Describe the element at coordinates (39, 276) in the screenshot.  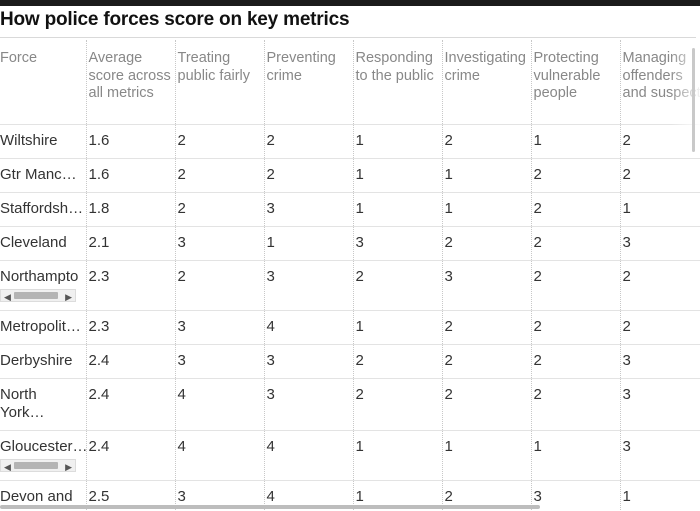
I see `force-name: Northampto` at that location.